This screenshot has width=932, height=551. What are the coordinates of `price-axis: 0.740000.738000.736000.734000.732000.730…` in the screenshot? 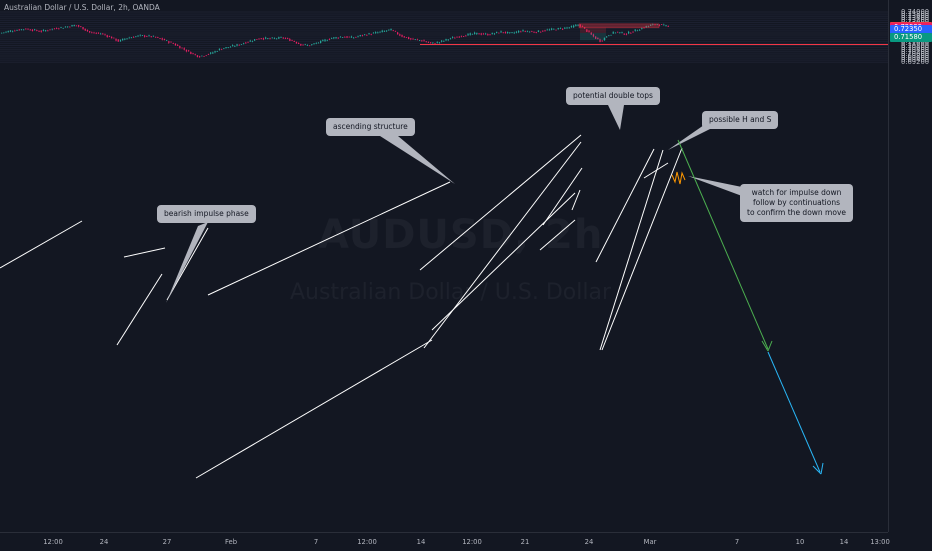 It's located at (910, 266).